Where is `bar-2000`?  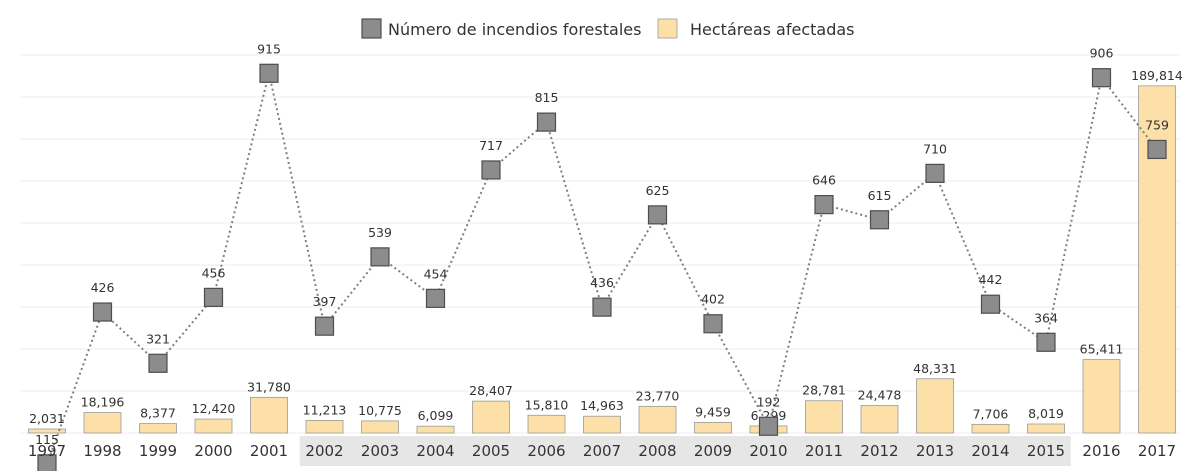 bar-2000 is located at coordinates (213, 426).